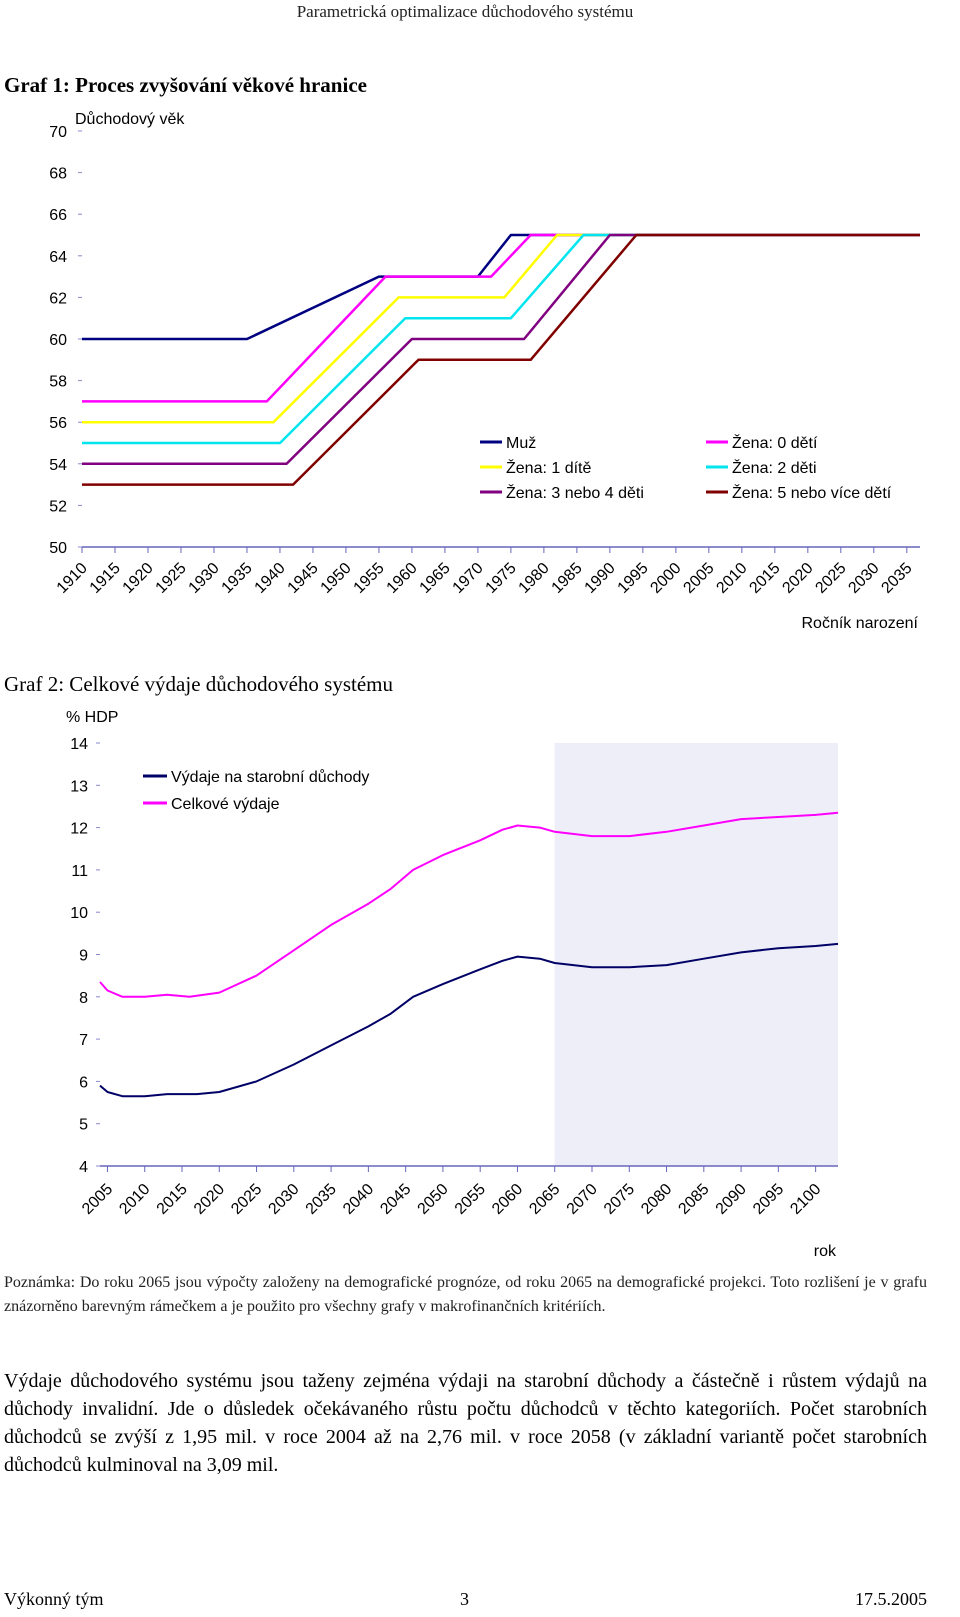 The height and width of the screenshot is (1617, 960). Describe the element at coordinates (270, 777) in the screenshot. I see `legend-label: Výdaje na starobní důchody` at that location.